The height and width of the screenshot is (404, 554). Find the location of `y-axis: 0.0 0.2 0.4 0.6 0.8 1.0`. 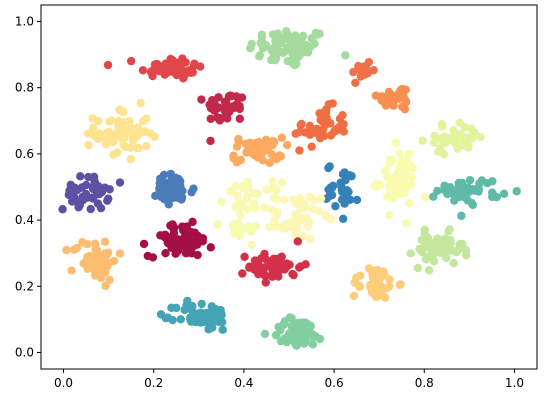

y-axis: 0.0 0.2 0.4 0.6 0.8 1.0 is located at coordinates (28, 187).